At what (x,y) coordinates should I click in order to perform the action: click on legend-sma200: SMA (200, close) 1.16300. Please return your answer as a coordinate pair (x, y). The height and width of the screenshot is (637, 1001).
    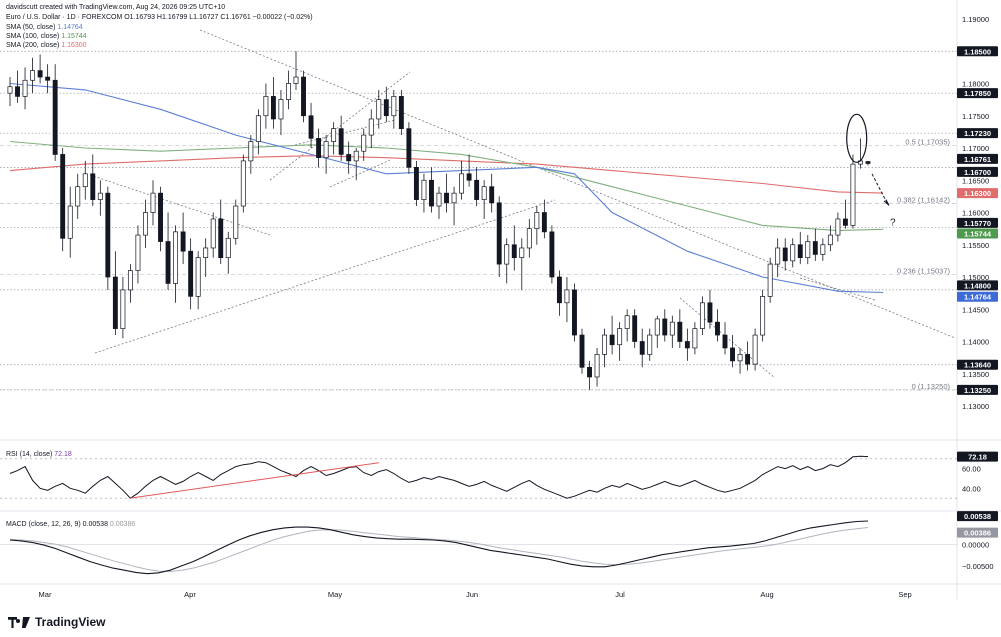
    Looking at the image, I should click on (46, 45).